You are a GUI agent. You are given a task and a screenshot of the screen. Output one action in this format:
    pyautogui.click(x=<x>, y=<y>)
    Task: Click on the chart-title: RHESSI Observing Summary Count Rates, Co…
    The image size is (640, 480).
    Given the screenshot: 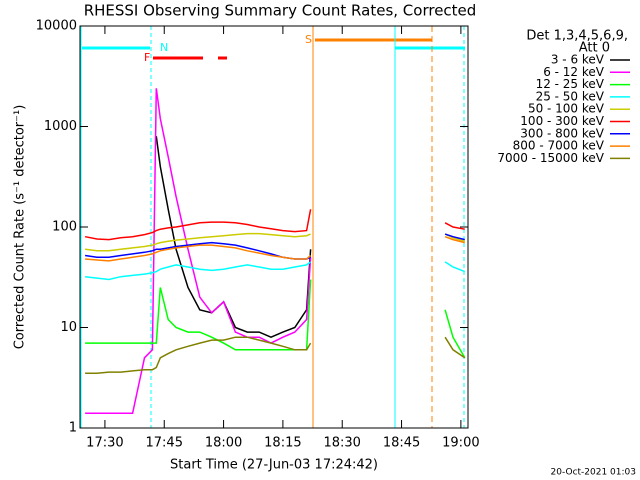 What is the action you would take?
    pyautogui.click(x=280, y=11)
    